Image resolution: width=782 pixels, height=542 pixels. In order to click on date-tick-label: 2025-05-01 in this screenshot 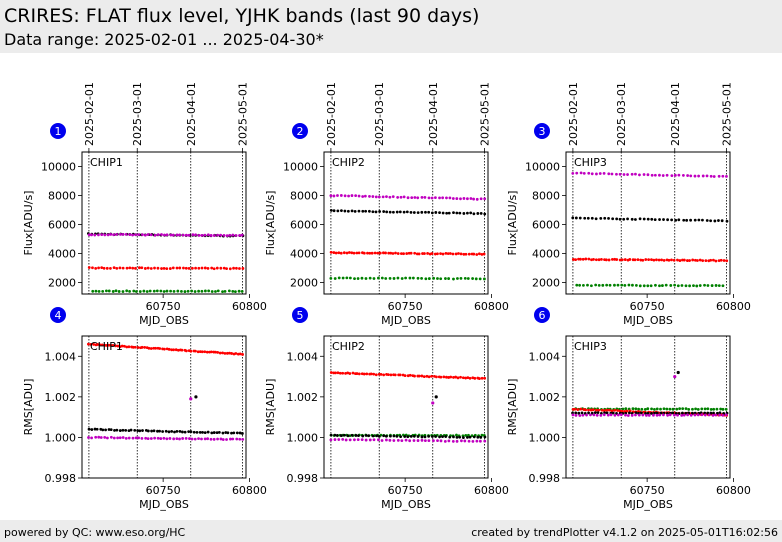, I will do `click(727, 114)`.